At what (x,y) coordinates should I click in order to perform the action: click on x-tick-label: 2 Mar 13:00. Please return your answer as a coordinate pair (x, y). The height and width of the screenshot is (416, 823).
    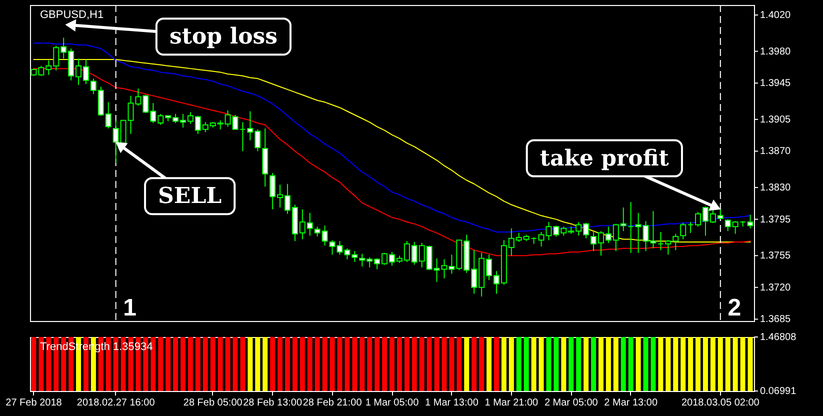
    Looking at the image, I should click on (631, 403).